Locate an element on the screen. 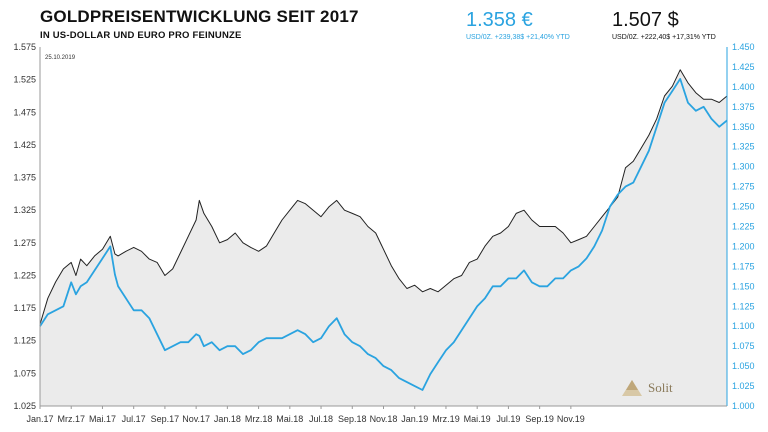 The height and width of the screenshot is (432, 768). eur-price: 1.358 € is located at coordinates (499, 20).